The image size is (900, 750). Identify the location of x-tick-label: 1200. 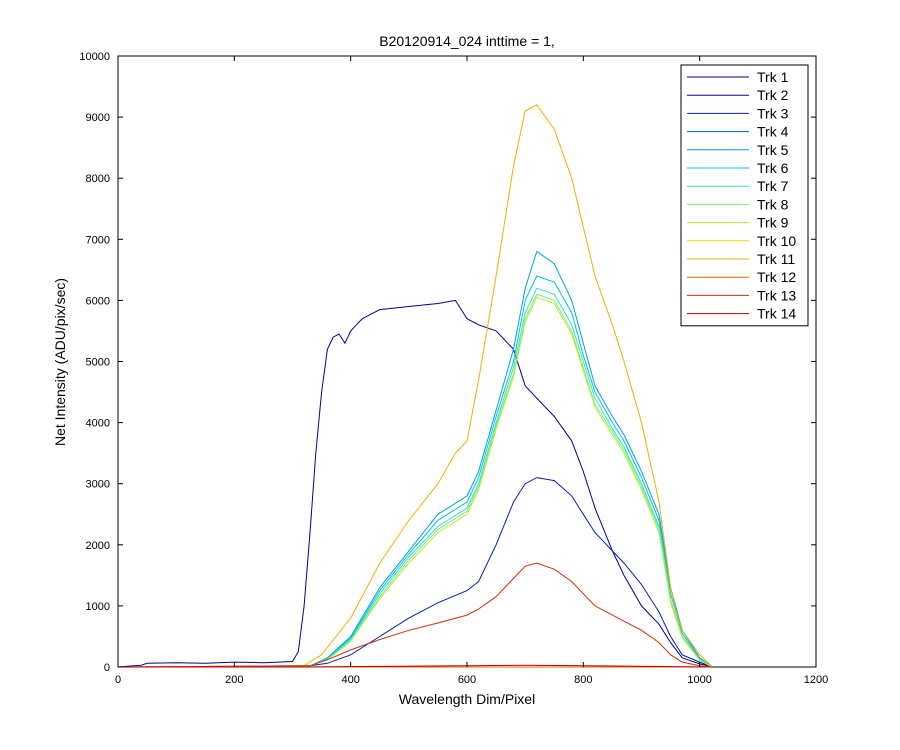
(816, 680).